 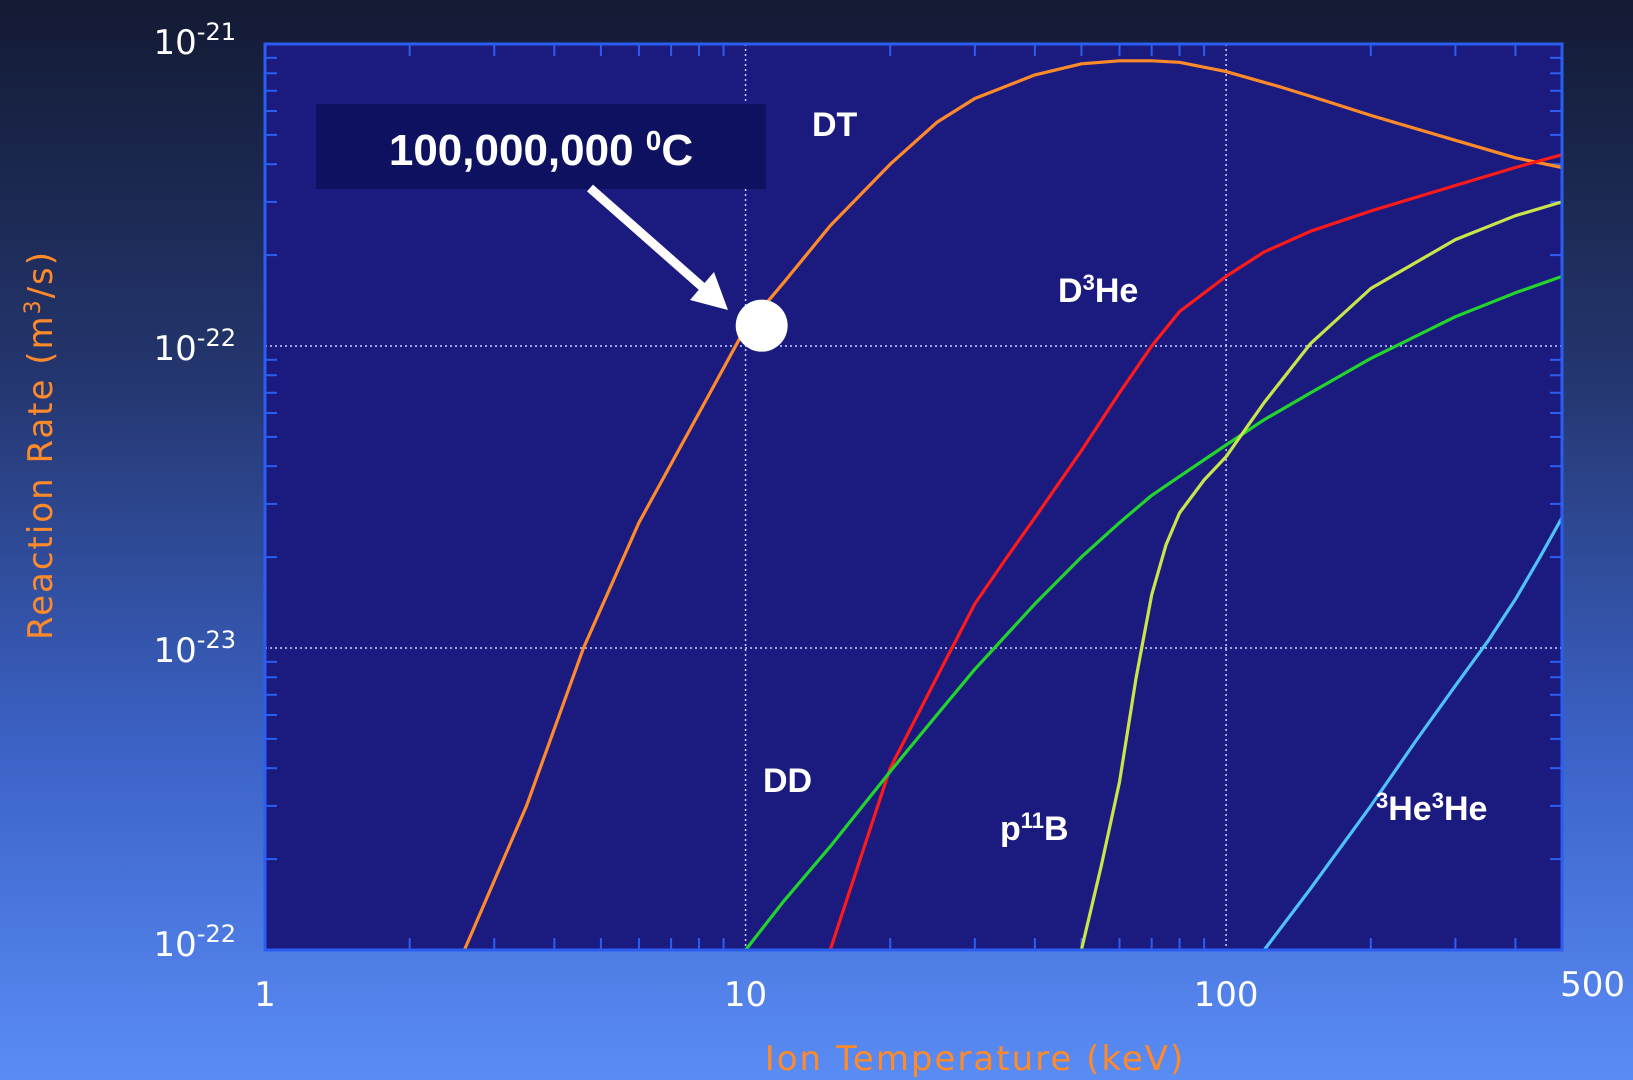 What do you see at coordinates (1226, 995) in the screenshot?
I see `x-tick-label-100: 100` at bounding box center [1226, 995].